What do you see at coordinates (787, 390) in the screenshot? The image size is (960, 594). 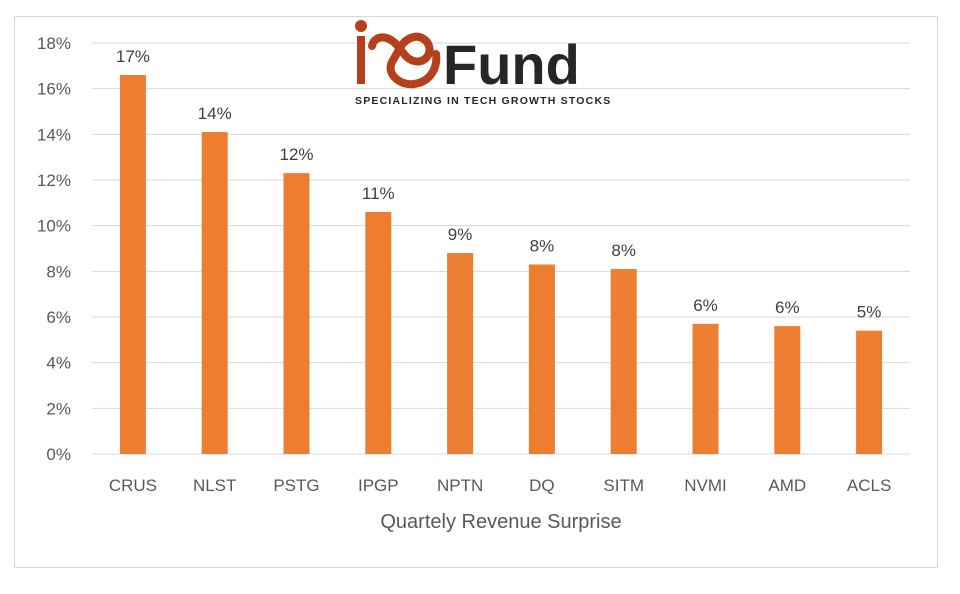 I see `bar-amd` at bounding box center [787, 390].